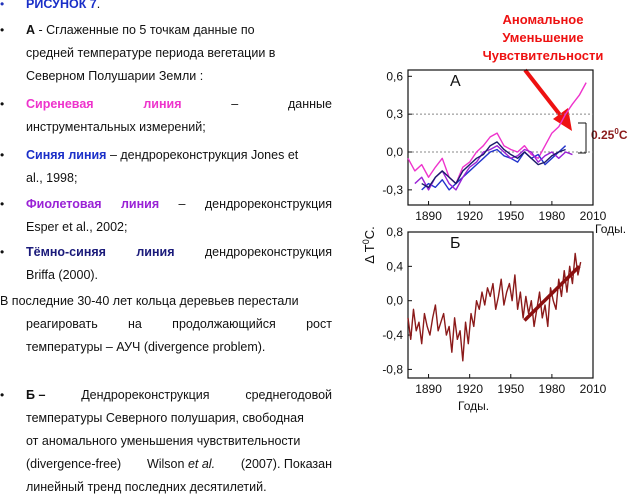 Image resolution: width=636 pixels, height=499 pixels. What do you see at coordinates (146, 347) in the screenshot?
I see `divergence-line-3: температуры – АУЧ (divergence problem).` at bounding box center [146, 347].